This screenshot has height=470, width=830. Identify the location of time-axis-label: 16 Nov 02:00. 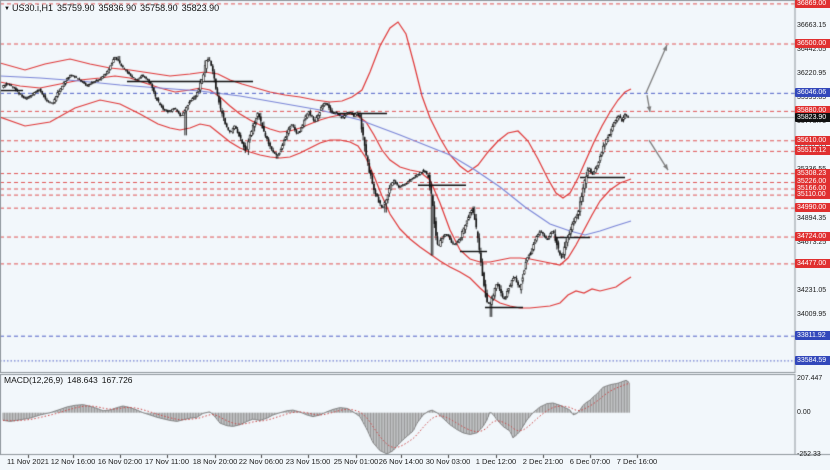
(120, 461).